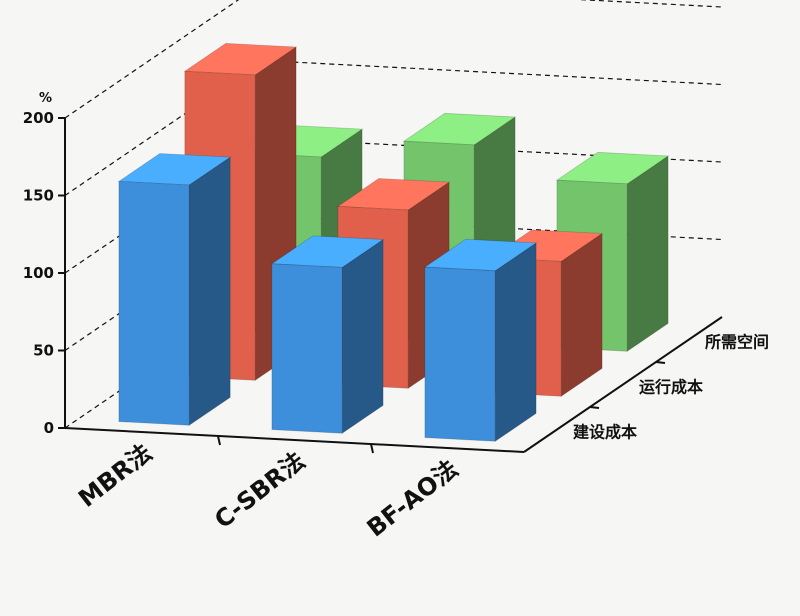 Image resolution: width=800 pixels, height=616 pixels. I want to click on series-label: 建设成本, so click(605, 432).